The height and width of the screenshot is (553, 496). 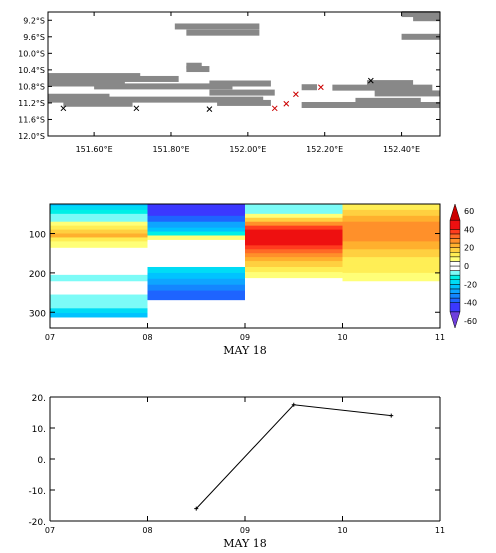 I want to click on colorbar-tick-label: -40, so click(x=470, y=303).